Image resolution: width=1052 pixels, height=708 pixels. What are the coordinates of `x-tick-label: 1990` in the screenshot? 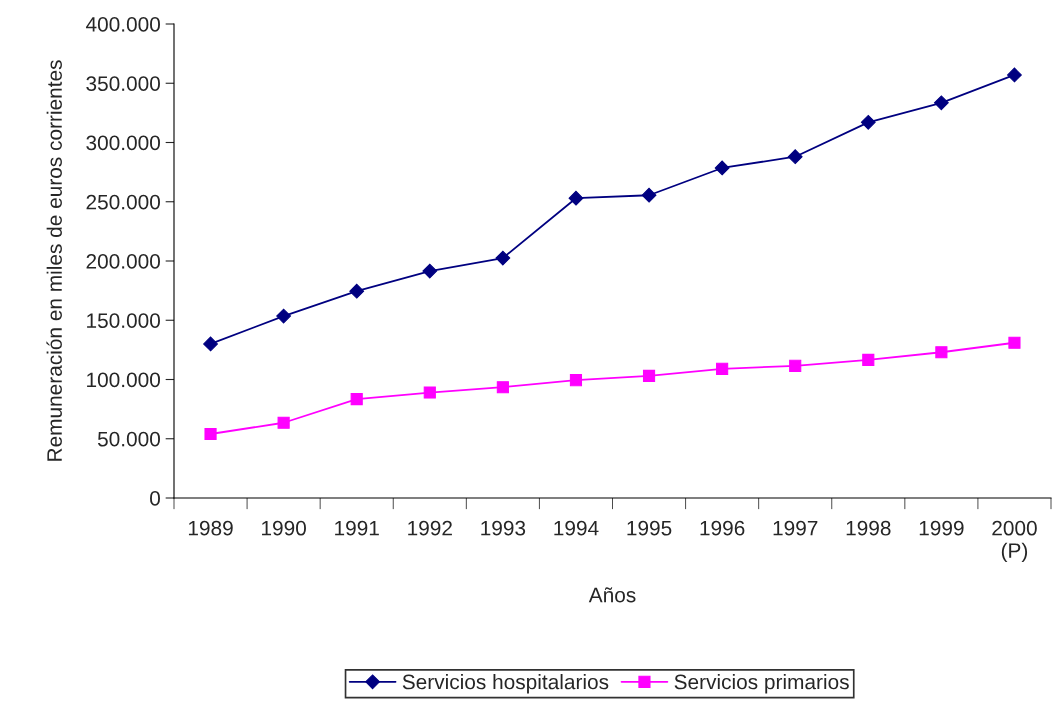 It's located at (284, 528).